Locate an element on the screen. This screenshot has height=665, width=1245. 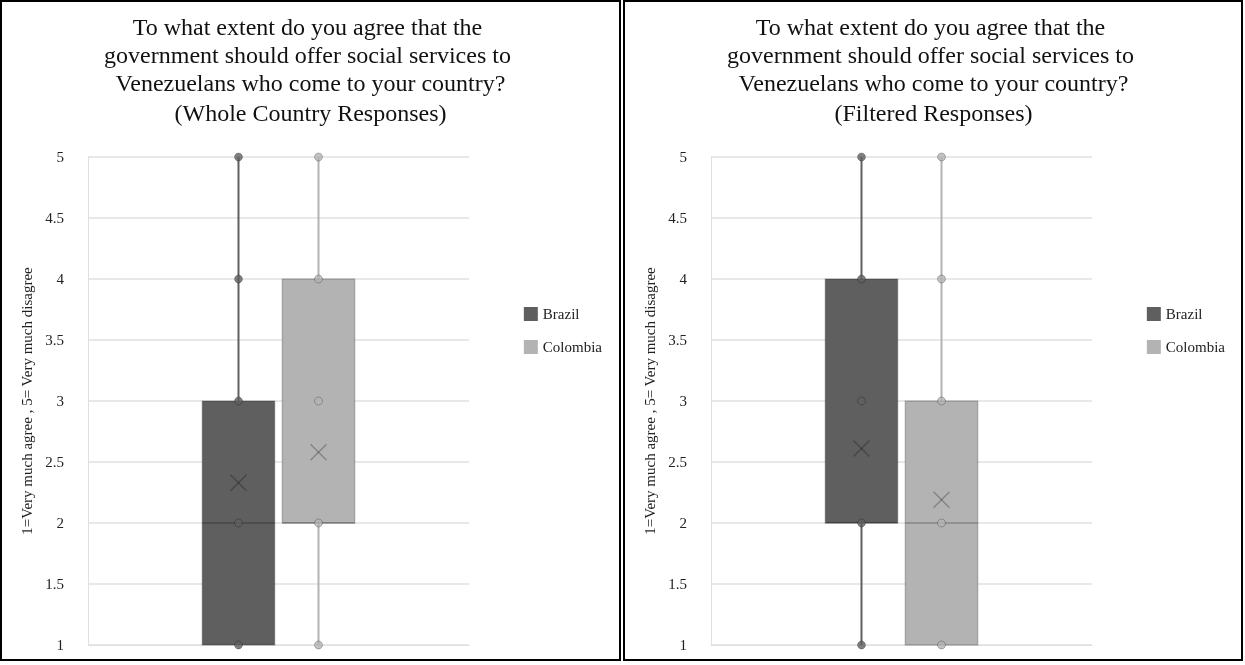
chart-subtitle: (Whole Country Responses) is located at coordinates (310, 113).